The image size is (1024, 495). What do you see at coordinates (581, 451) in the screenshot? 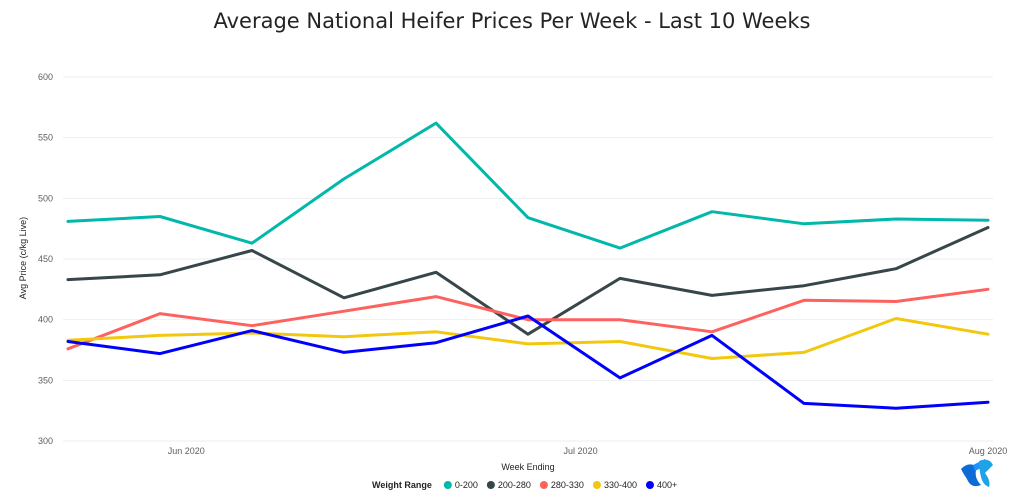
I see `x-tick-label: Jul 2020` at bounding box center [581, 451].